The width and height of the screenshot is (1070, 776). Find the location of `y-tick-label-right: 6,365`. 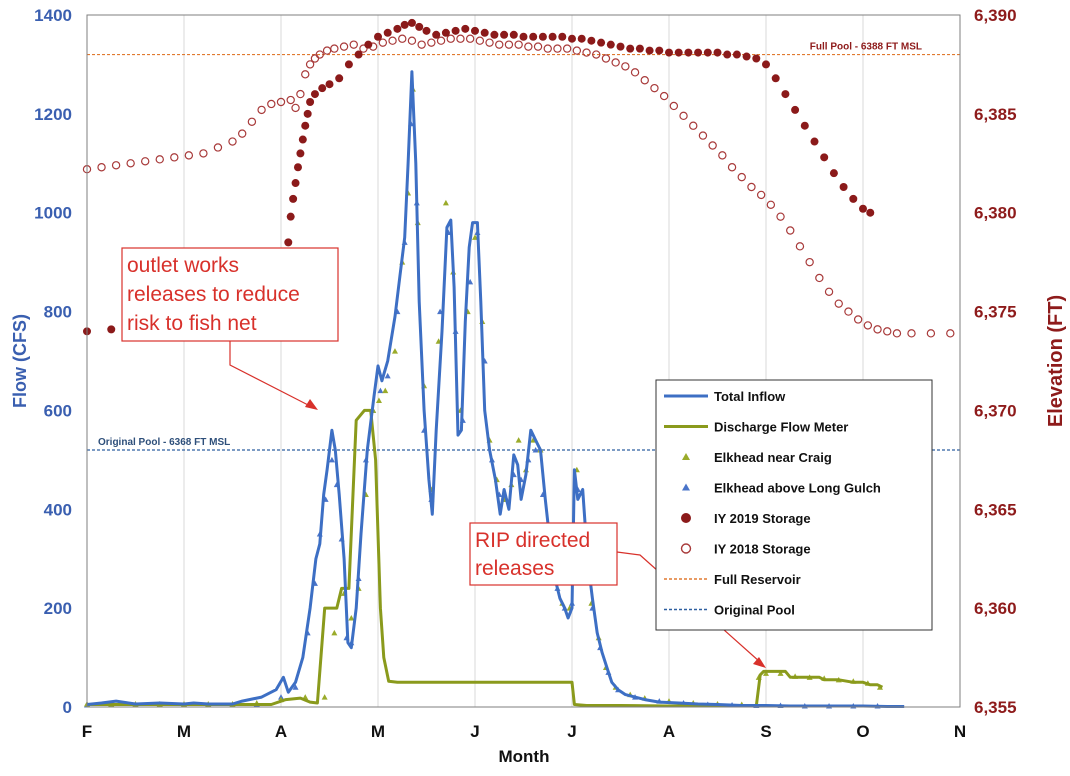

y-tick-label-right: 6,365 is located at coordinates (995, 509).